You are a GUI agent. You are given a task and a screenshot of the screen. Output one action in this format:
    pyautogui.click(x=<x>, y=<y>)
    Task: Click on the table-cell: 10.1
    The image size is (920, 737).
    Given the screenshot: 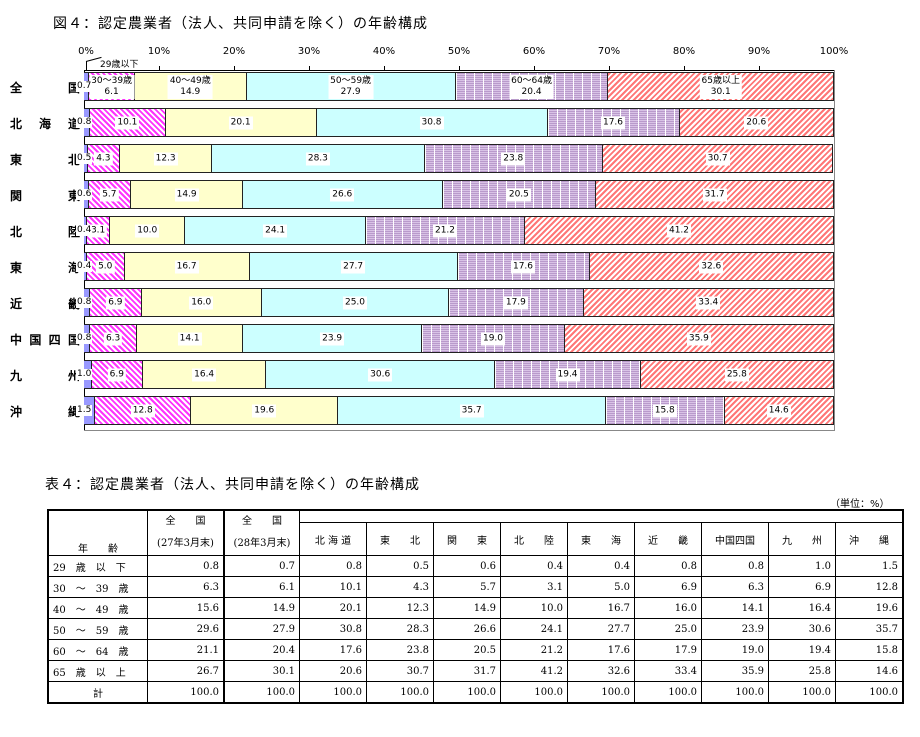 What is the action you would take?
    pyautogui.click(x=333, y=587)
    